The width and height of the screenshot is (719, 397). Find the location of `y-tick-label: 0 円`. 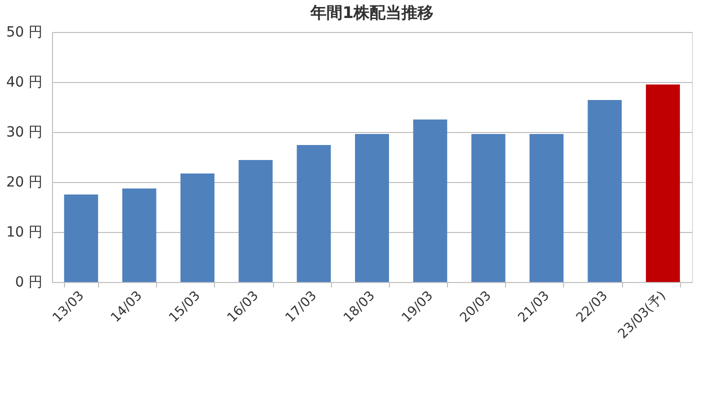

y-tick-label: 0 円 is located at coordinates (28, 282).